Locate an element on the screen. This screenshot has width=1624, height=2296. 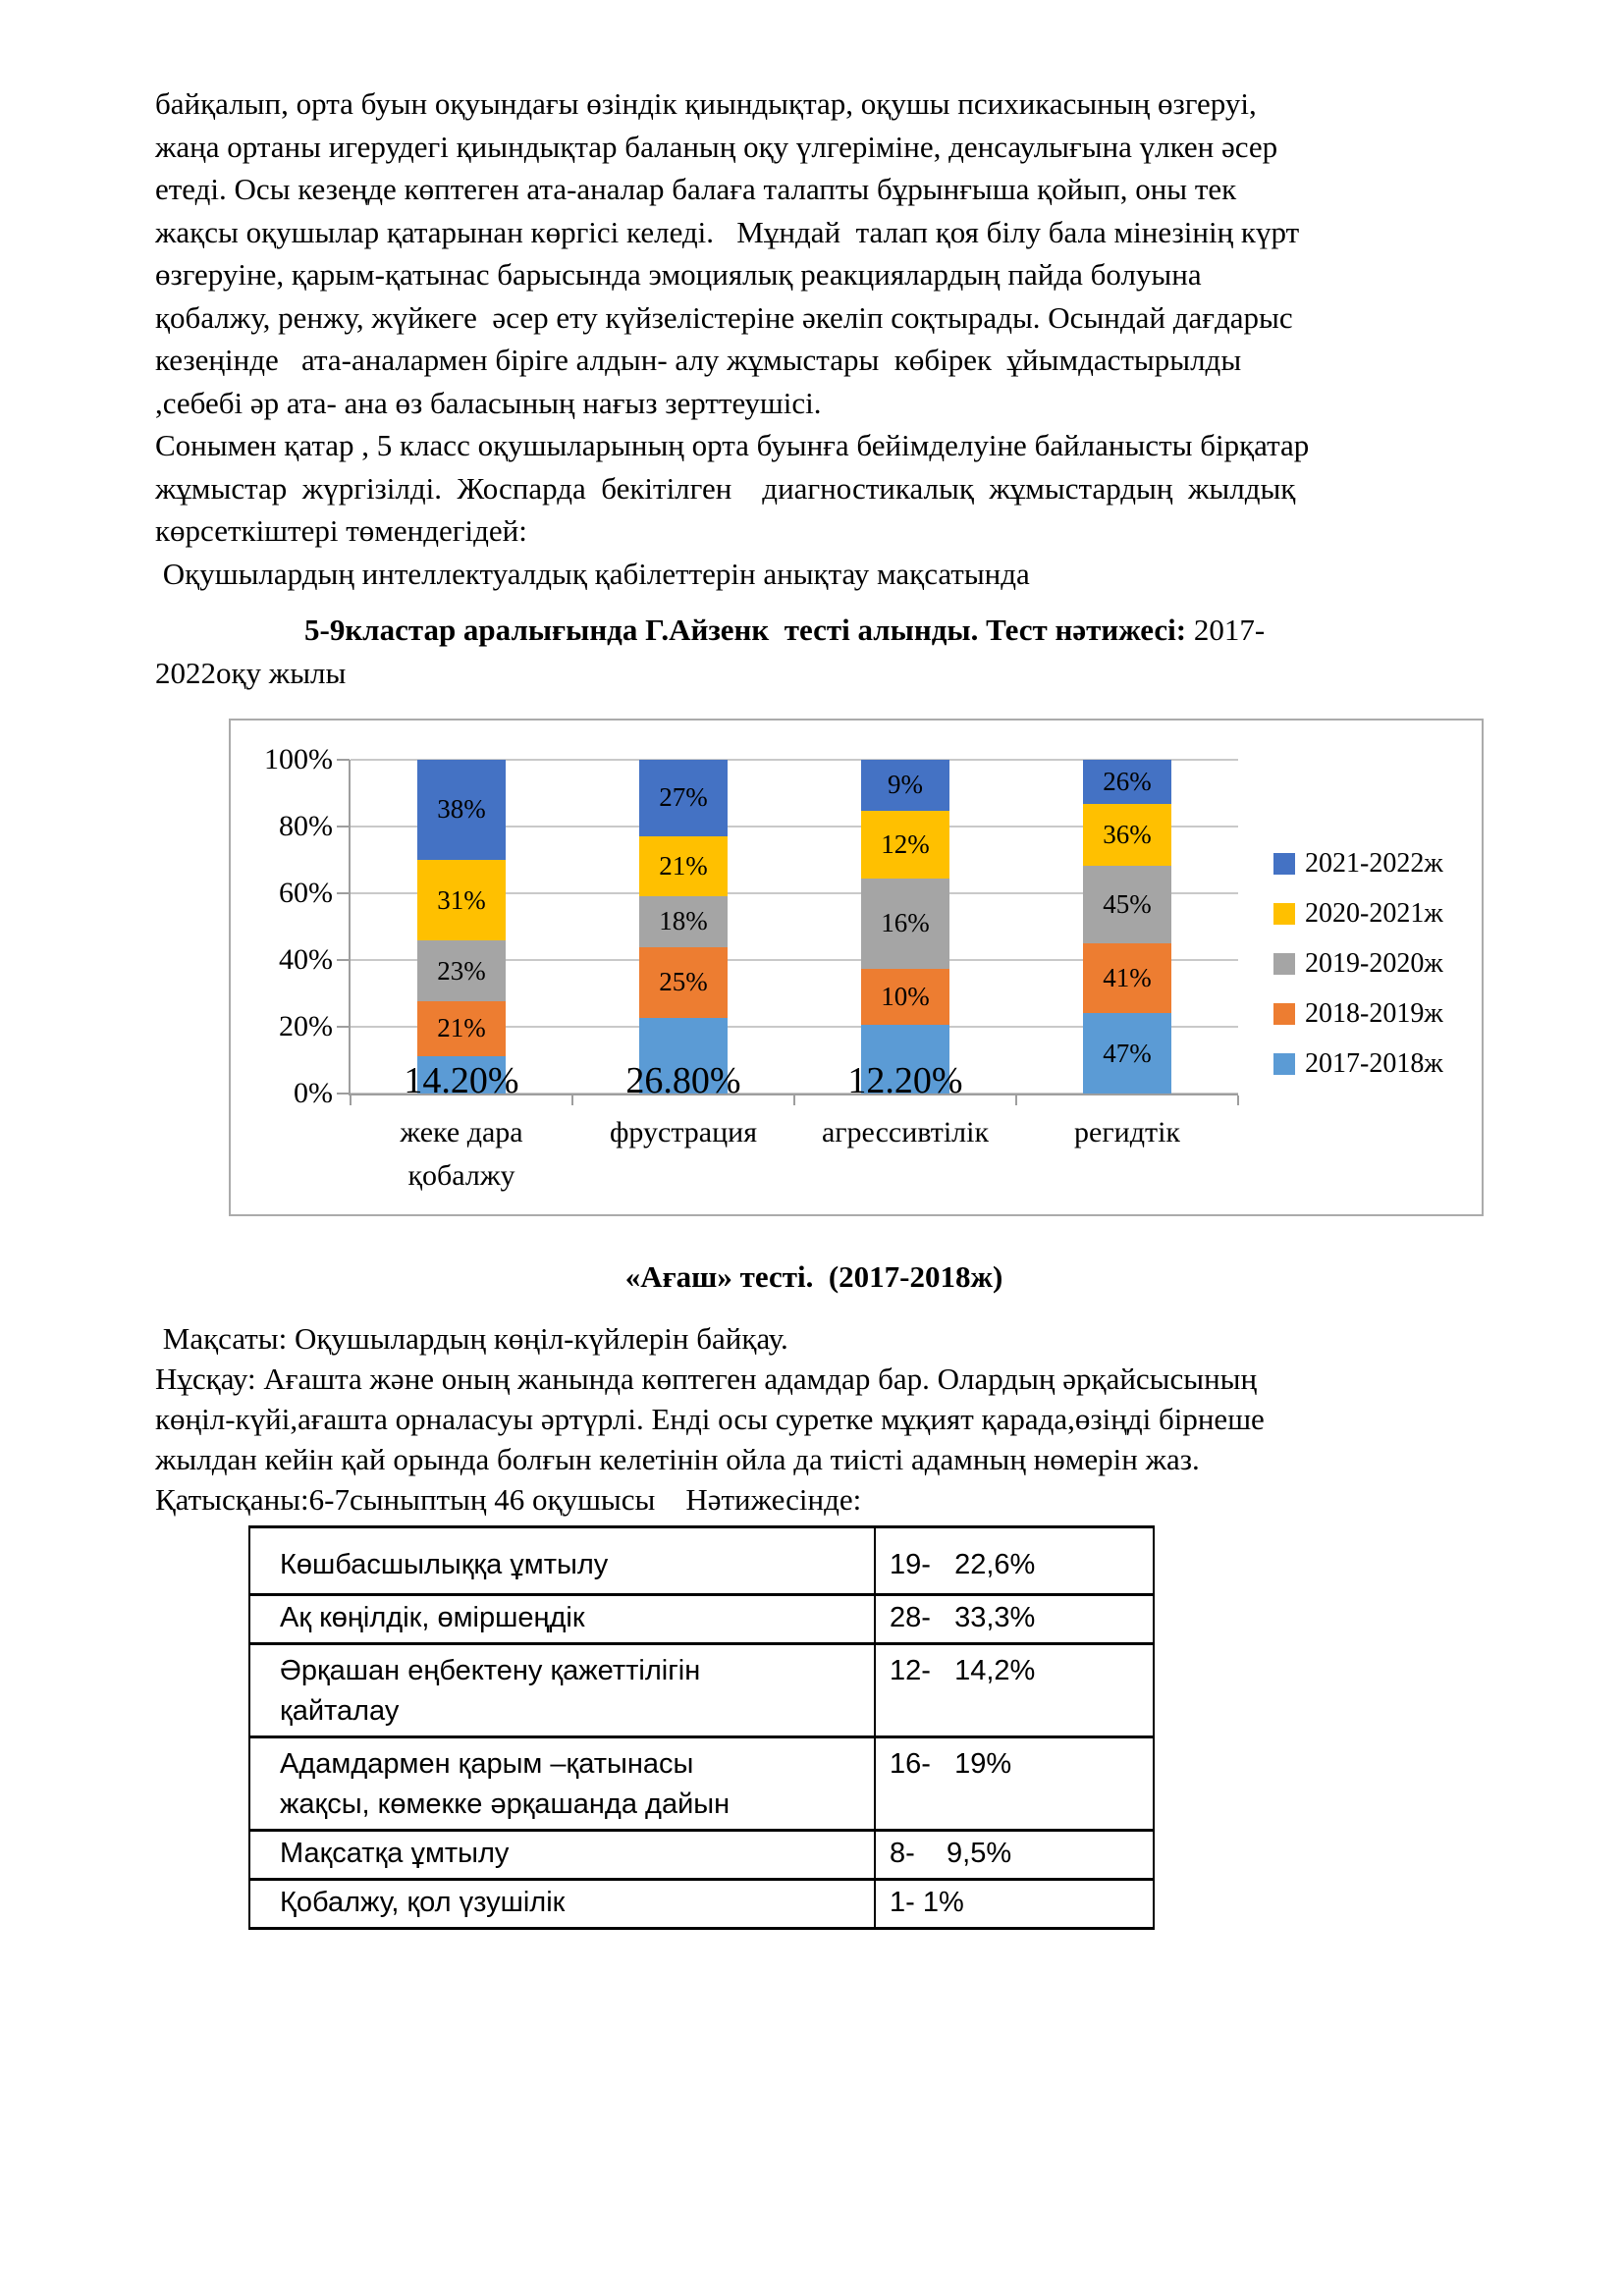
legend-item-2021-2022ж: 2021-2022ж is located at coordinates (1358, 864).